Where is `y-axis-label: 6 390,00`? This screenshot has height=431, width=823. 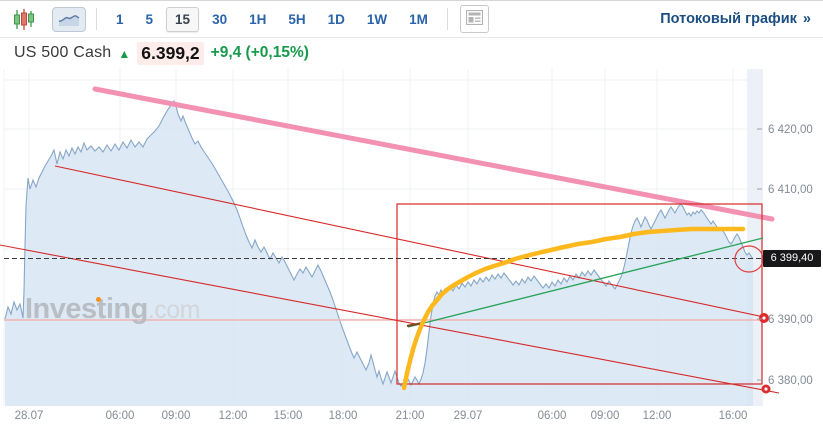 y-axis-label: 6 390,00 is located at coordinates (790, 320).